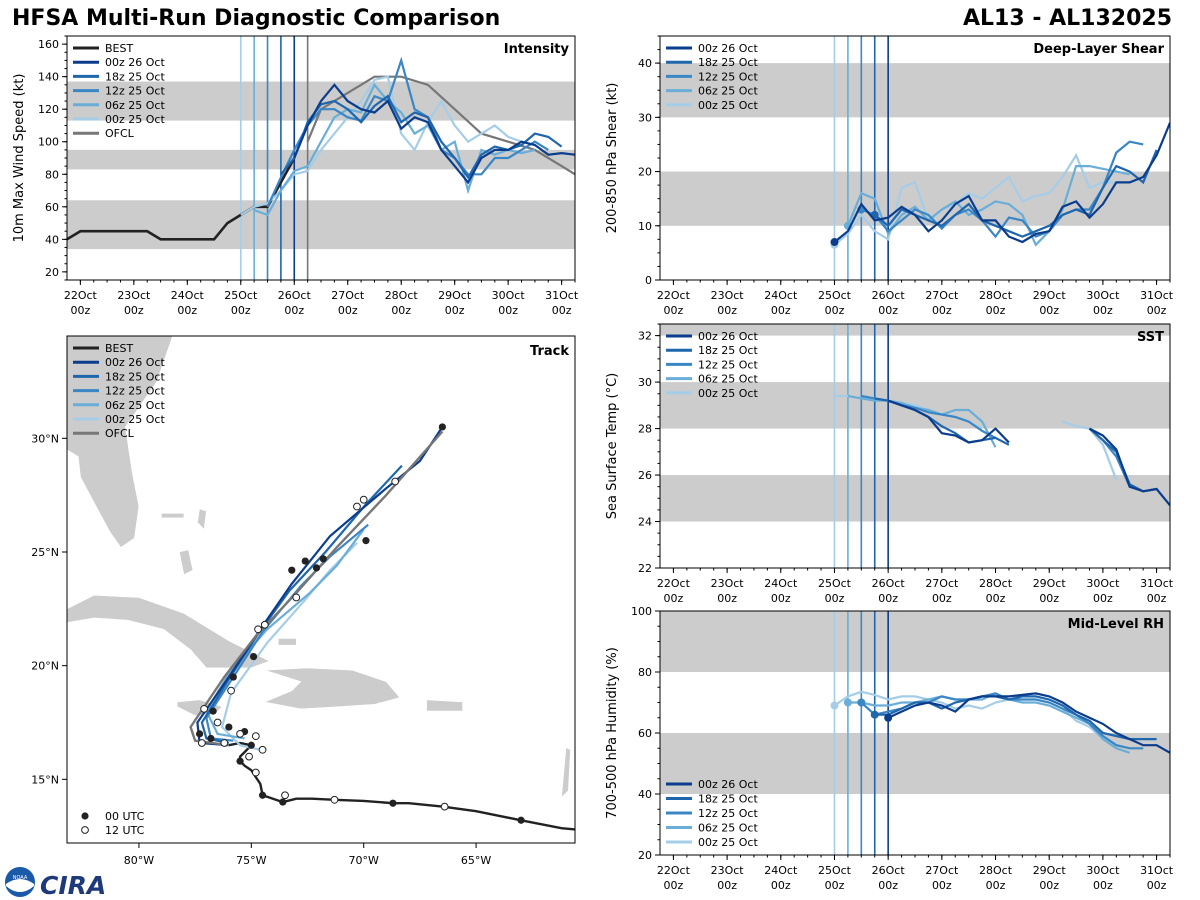 This screenshot has height=900, width=1200. Describe the element at coordinates (645, 172) in the screenshot. I see `shear-ytick-label: 20` at that location.